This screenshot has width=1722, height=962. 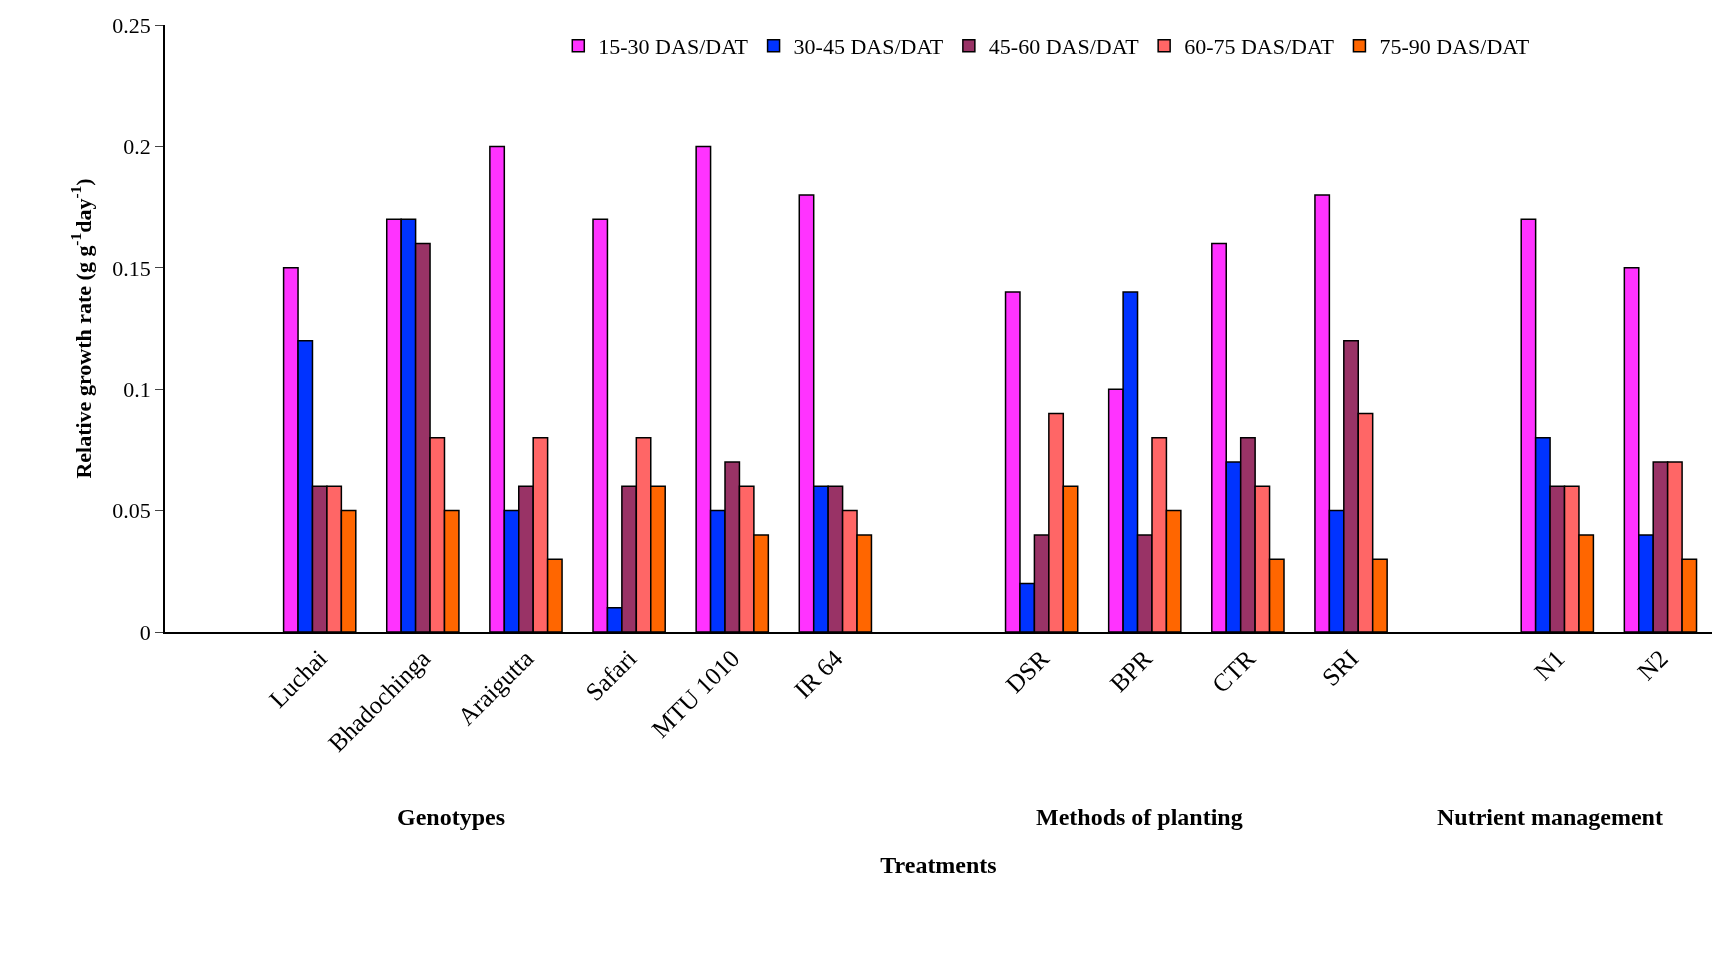 What do you see at coordinates (451, 817) in the screenshot?
I see `text: Genotypes` at bounding box center [451, 817].